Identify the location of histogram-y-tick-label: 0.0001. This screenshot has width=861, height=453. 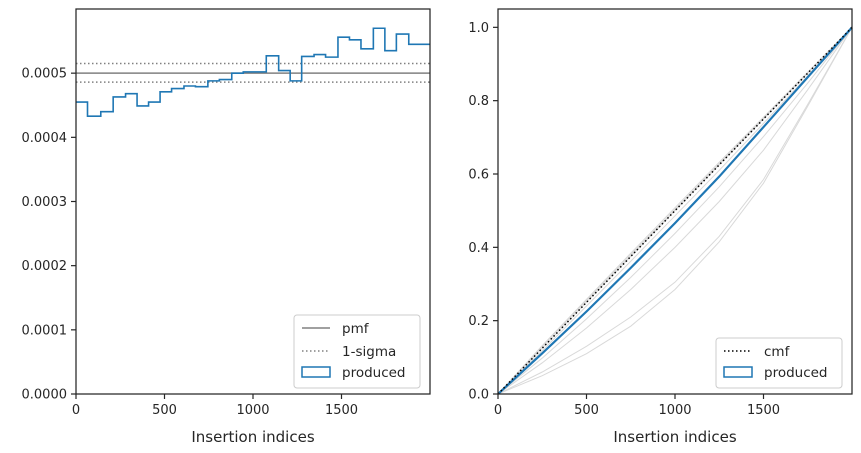
(45, 330).